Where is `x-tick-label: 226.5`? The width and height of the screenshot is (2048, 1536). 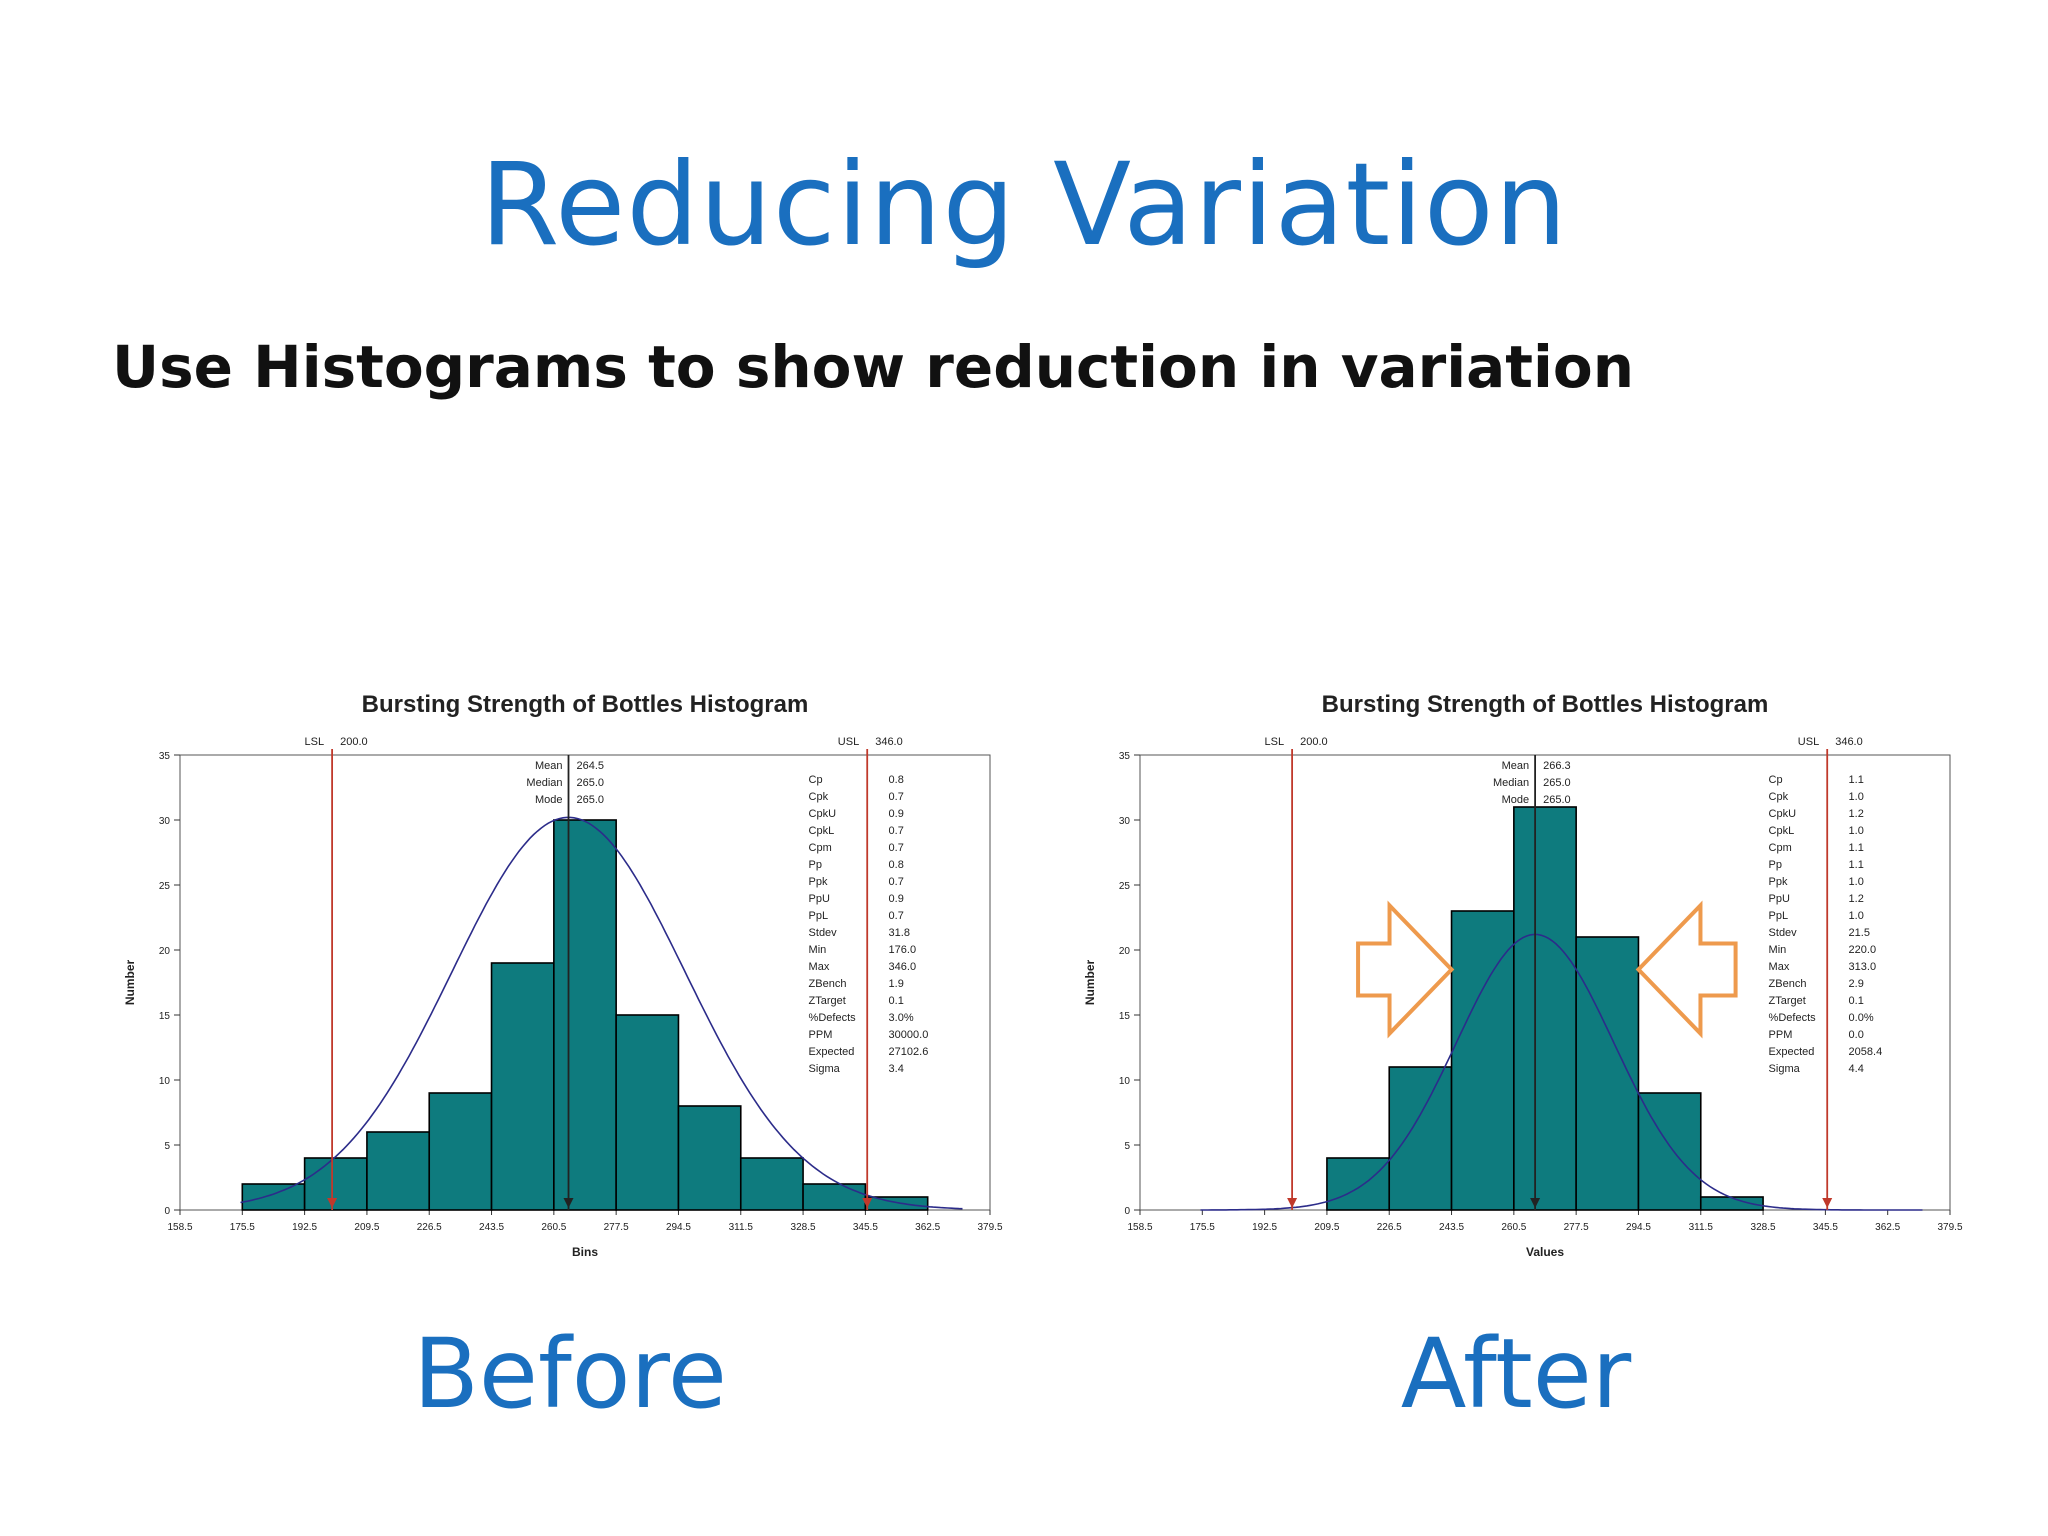
x-tick-label: 226.5 is located at coordinates (1389, 1227).